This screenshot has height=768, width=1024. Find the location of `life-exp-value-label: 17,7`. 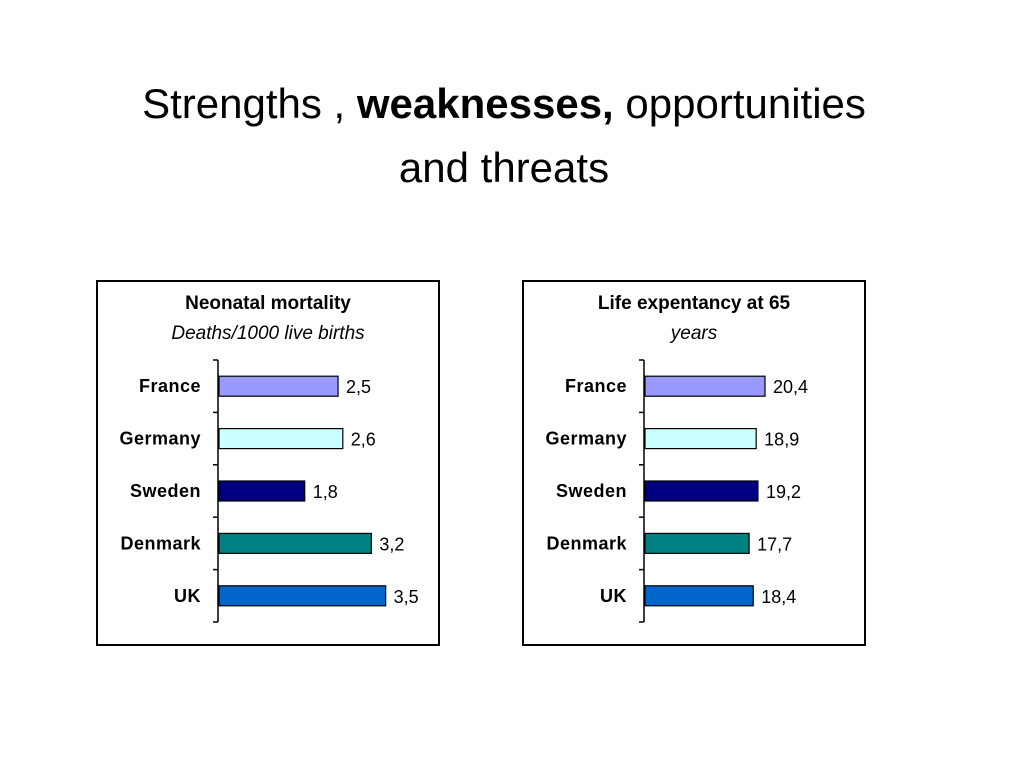

life-exp-value-label: 17,7 is located at coordinates (774, 544).